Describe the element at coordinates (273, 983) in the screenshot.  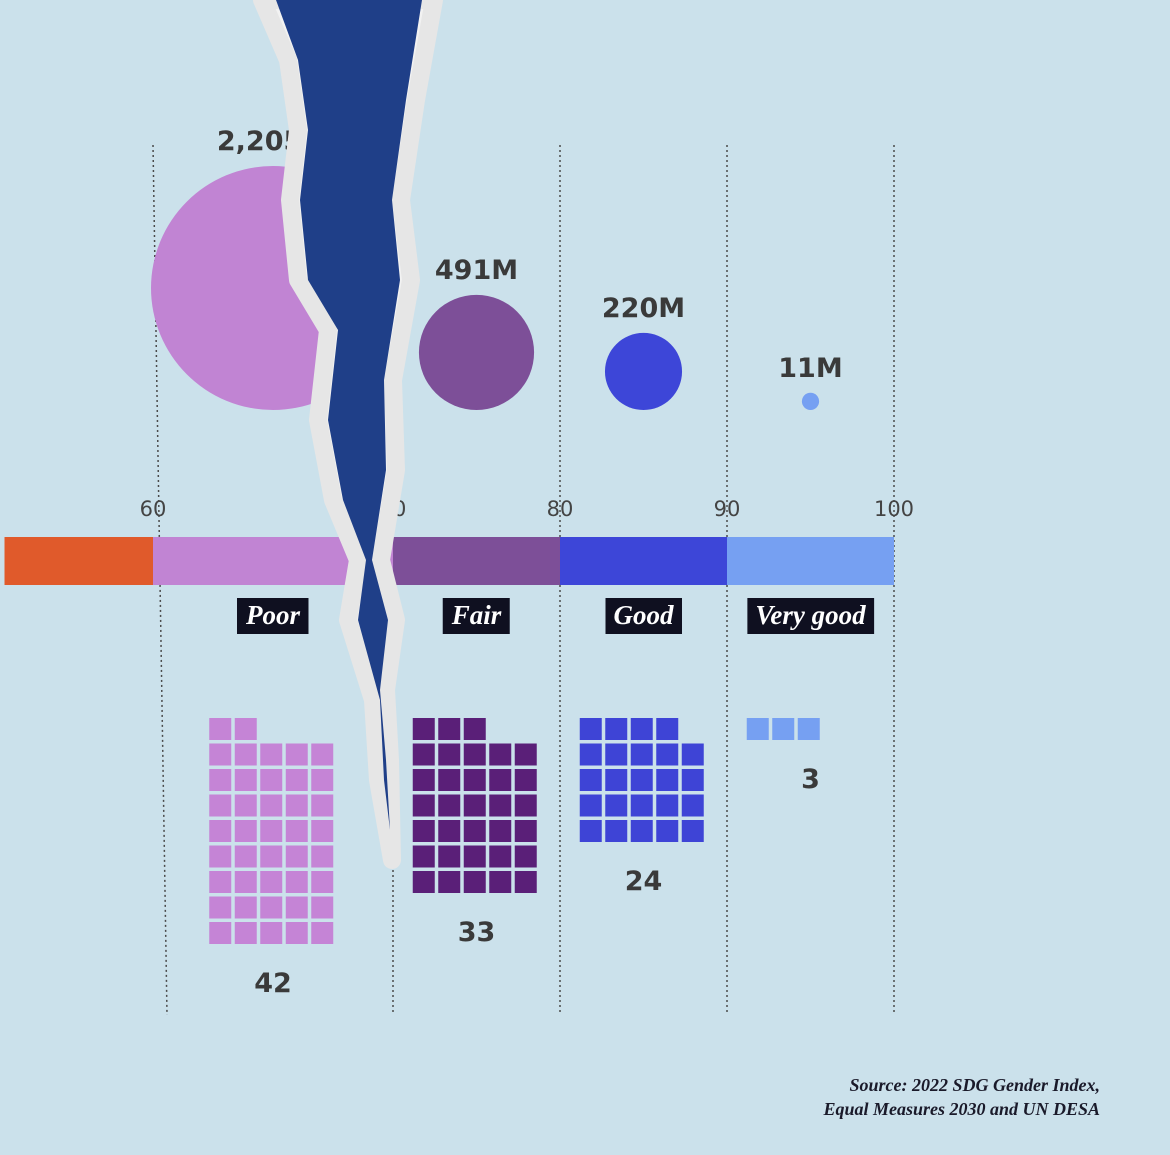
I see `count-label: 42` at that location.